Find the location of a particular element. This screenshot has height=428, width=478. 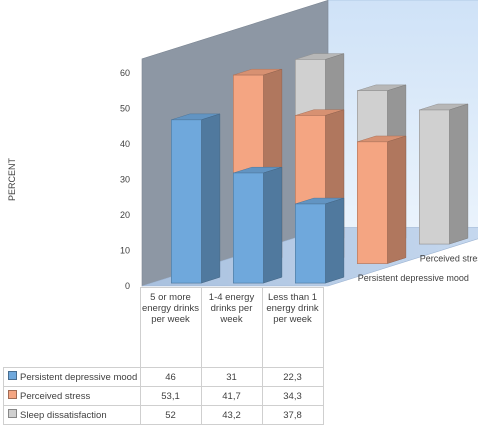

data-cell: 46 is located at coordinates (170, 377).